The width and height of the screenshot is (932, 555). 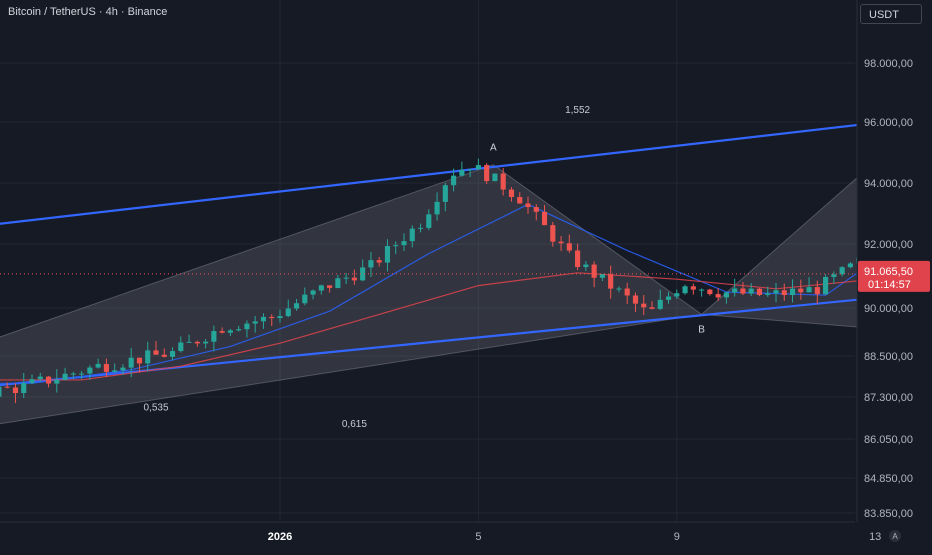 I want to click on y-tick-label: 96.000,00, so click(x=888, y=123).